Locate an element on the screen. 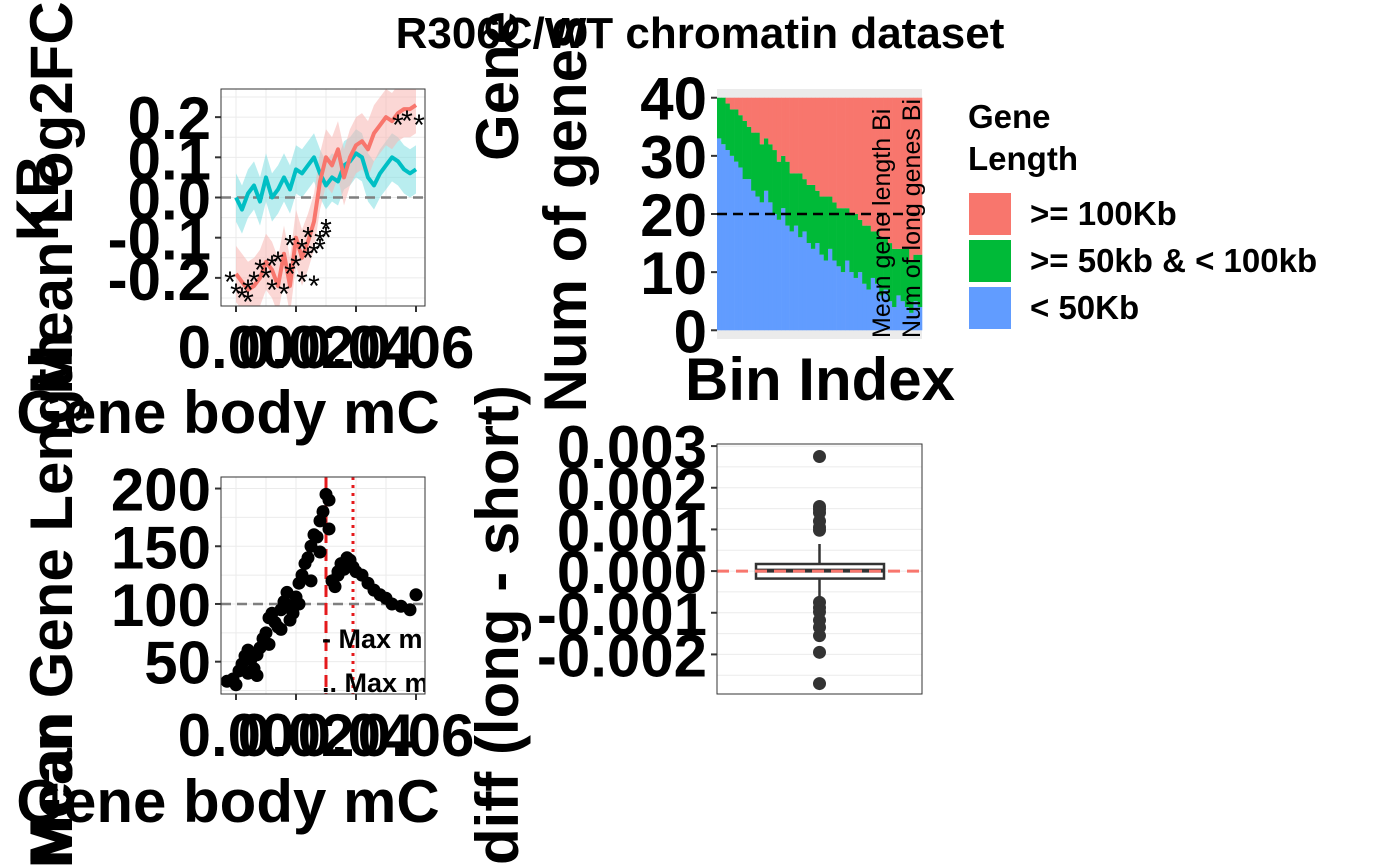 The width and height of the screenshot is (1400, 865). panel-c-x-tick-label: 0.02 is located at coordinates (296, 735).